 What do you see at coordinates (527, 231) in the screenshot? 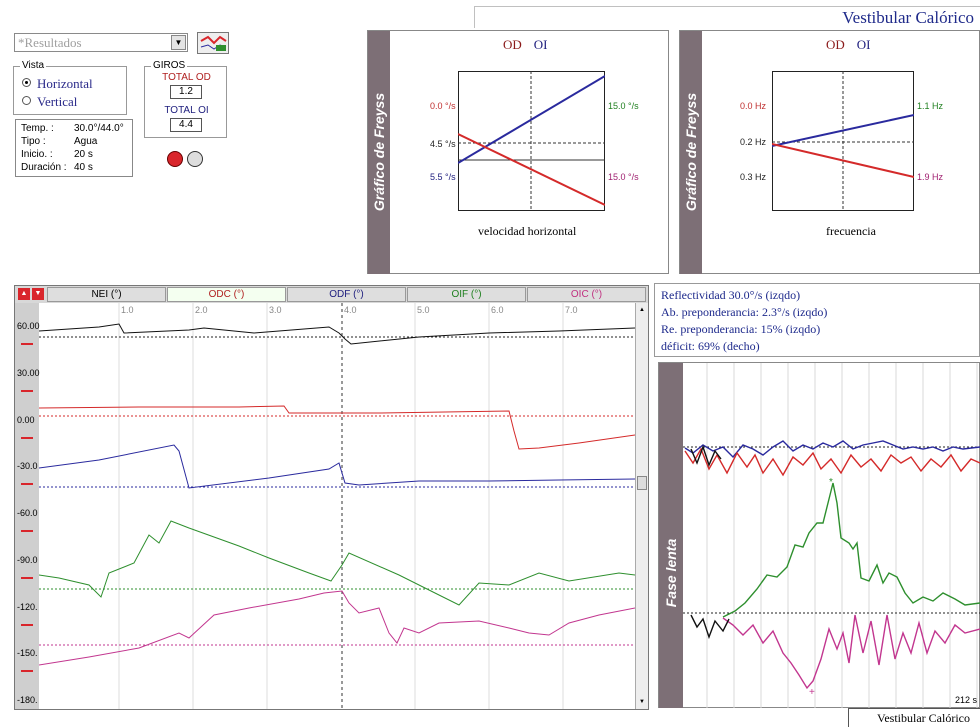
I see `freyss-velocity-caption: velocidad horizontal` at bounding box center [527, 231].